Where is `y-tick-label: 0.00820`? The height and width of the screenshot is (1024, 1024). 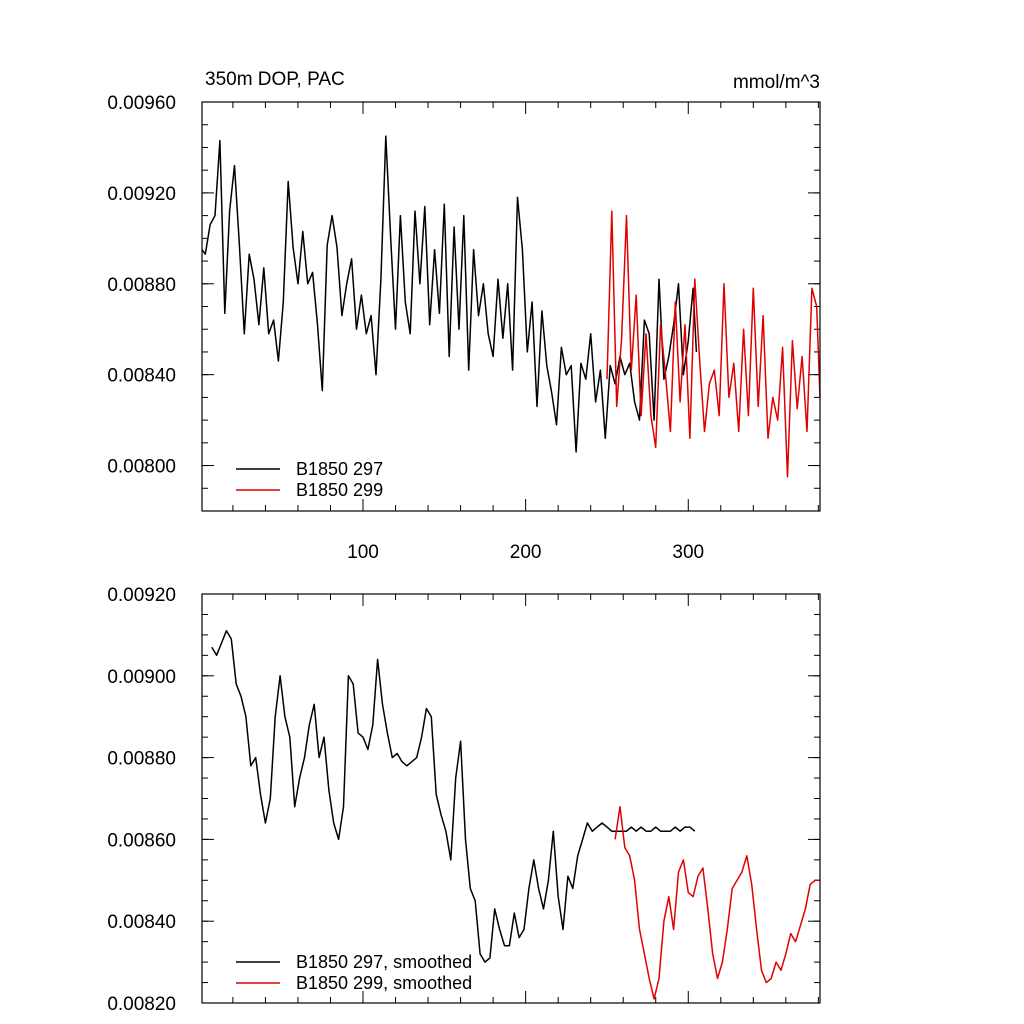
y-tick-label: 0.00820 is located at coordinates (141, 1004).